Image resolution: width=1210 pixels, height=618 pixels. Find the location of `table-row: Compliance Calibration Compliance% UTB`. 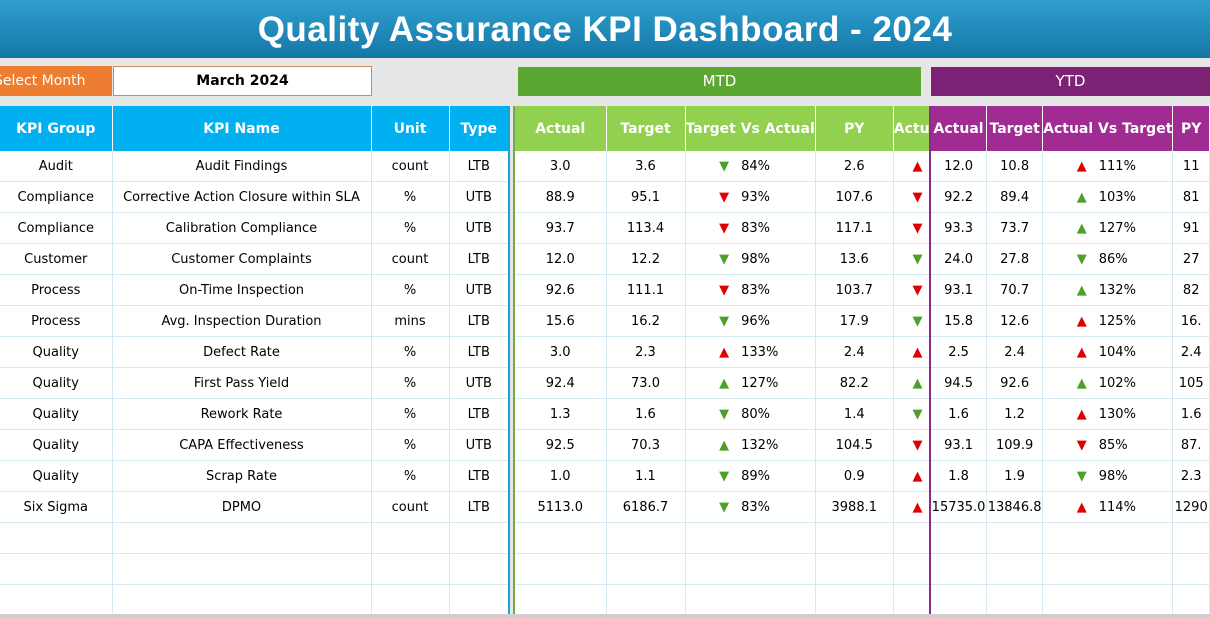

table-row: Compliance Calibration Compliance% UTB is located at coordinates (255, 228).